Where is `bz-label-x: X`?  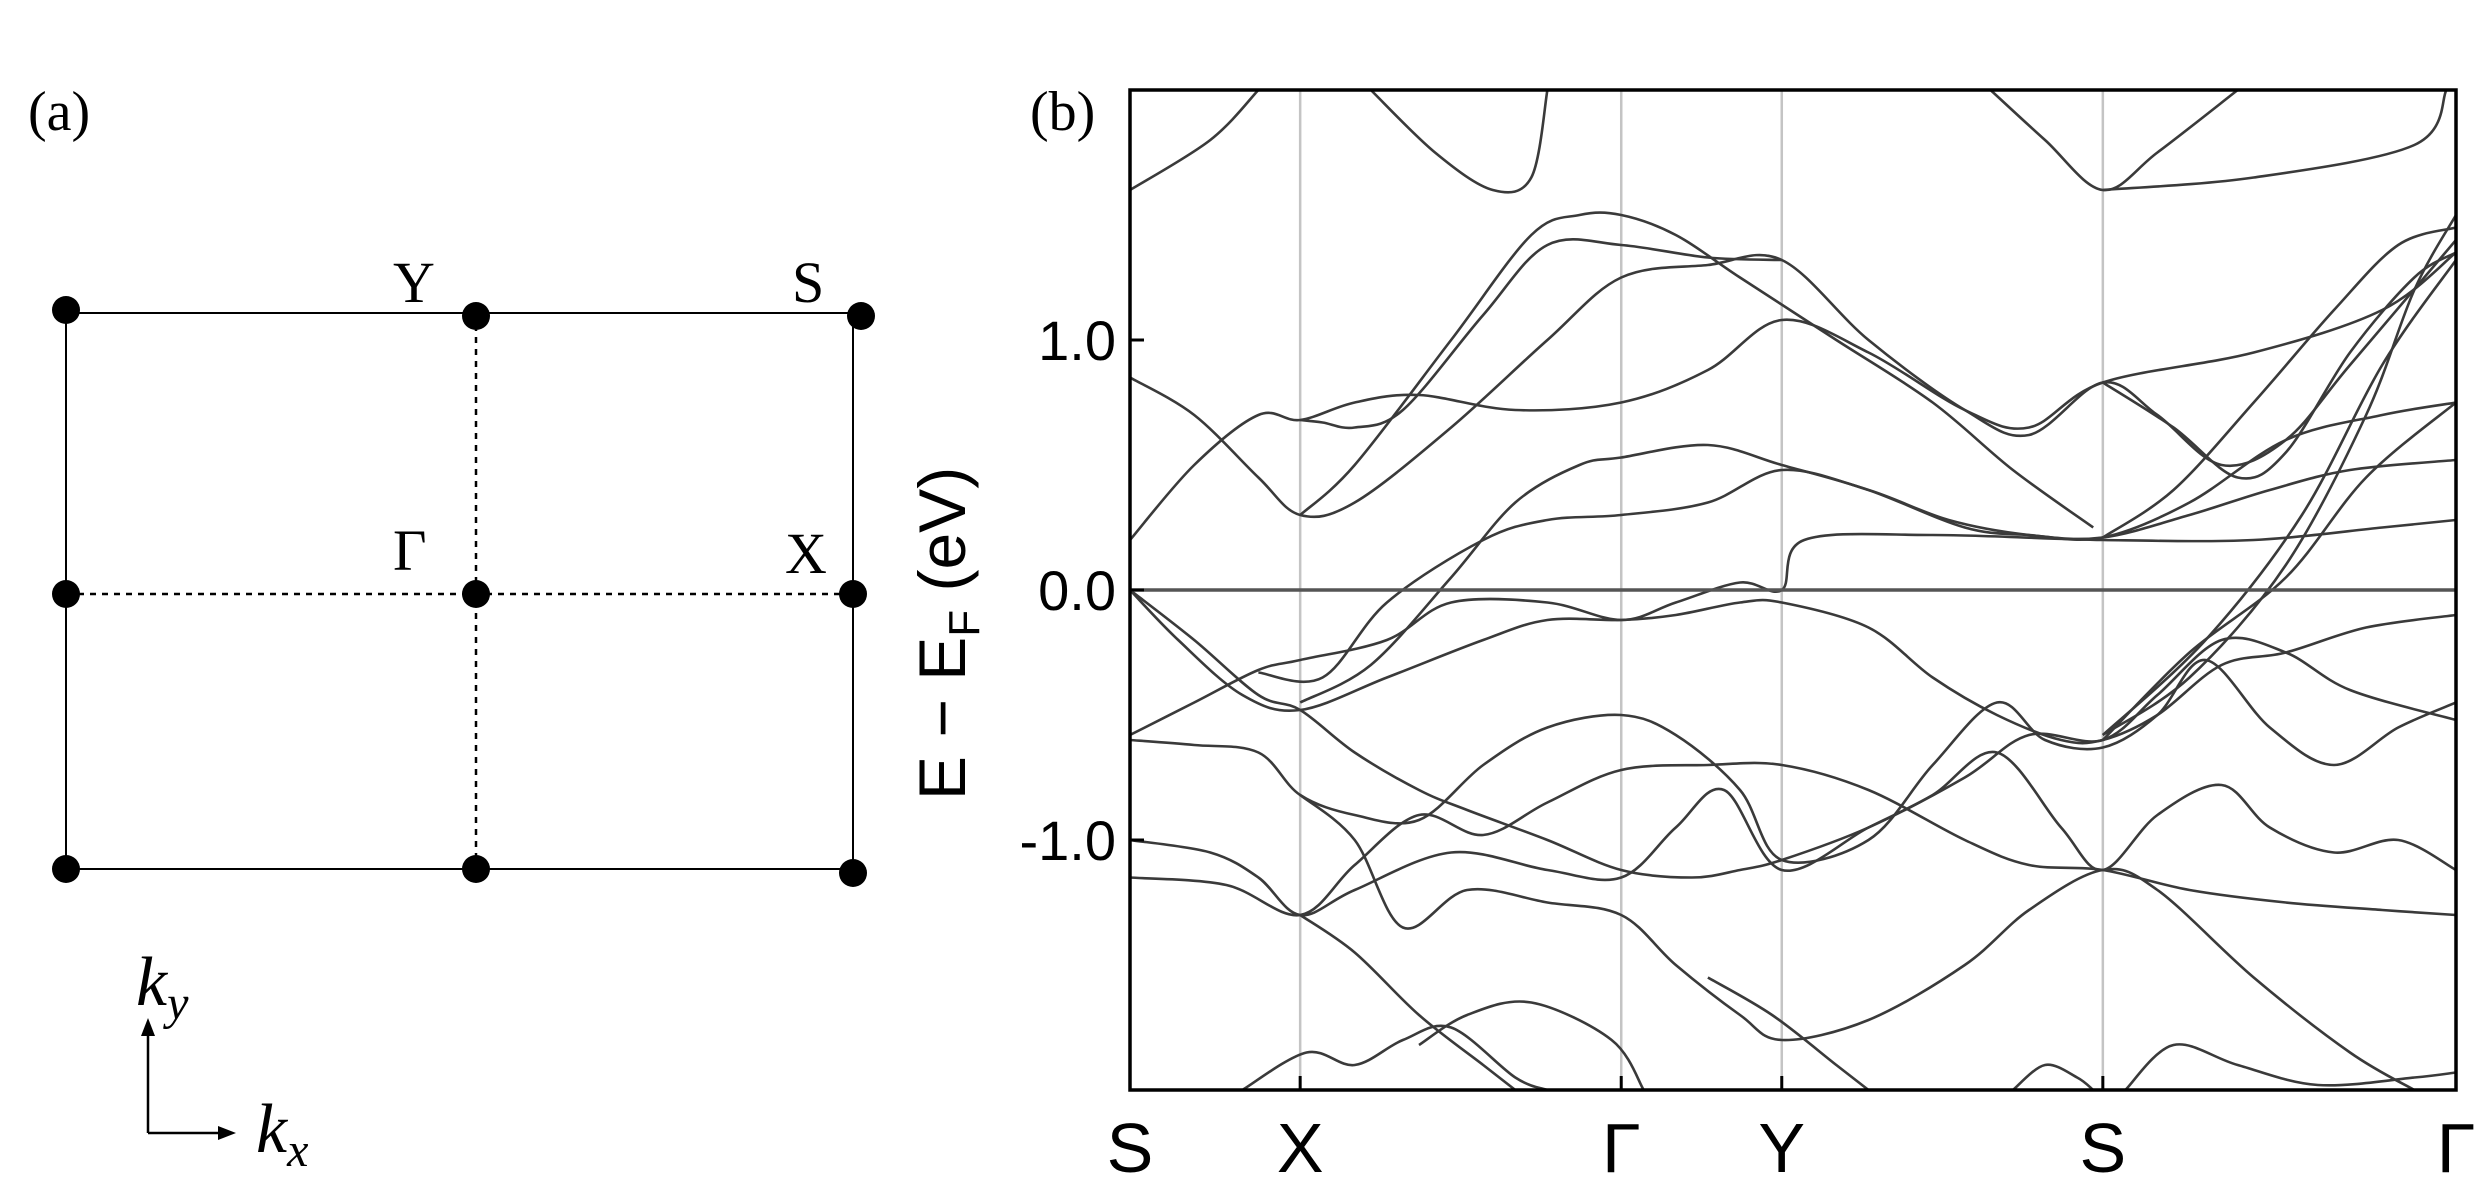
bz-label-x: X is located at coordinates (806, 553).